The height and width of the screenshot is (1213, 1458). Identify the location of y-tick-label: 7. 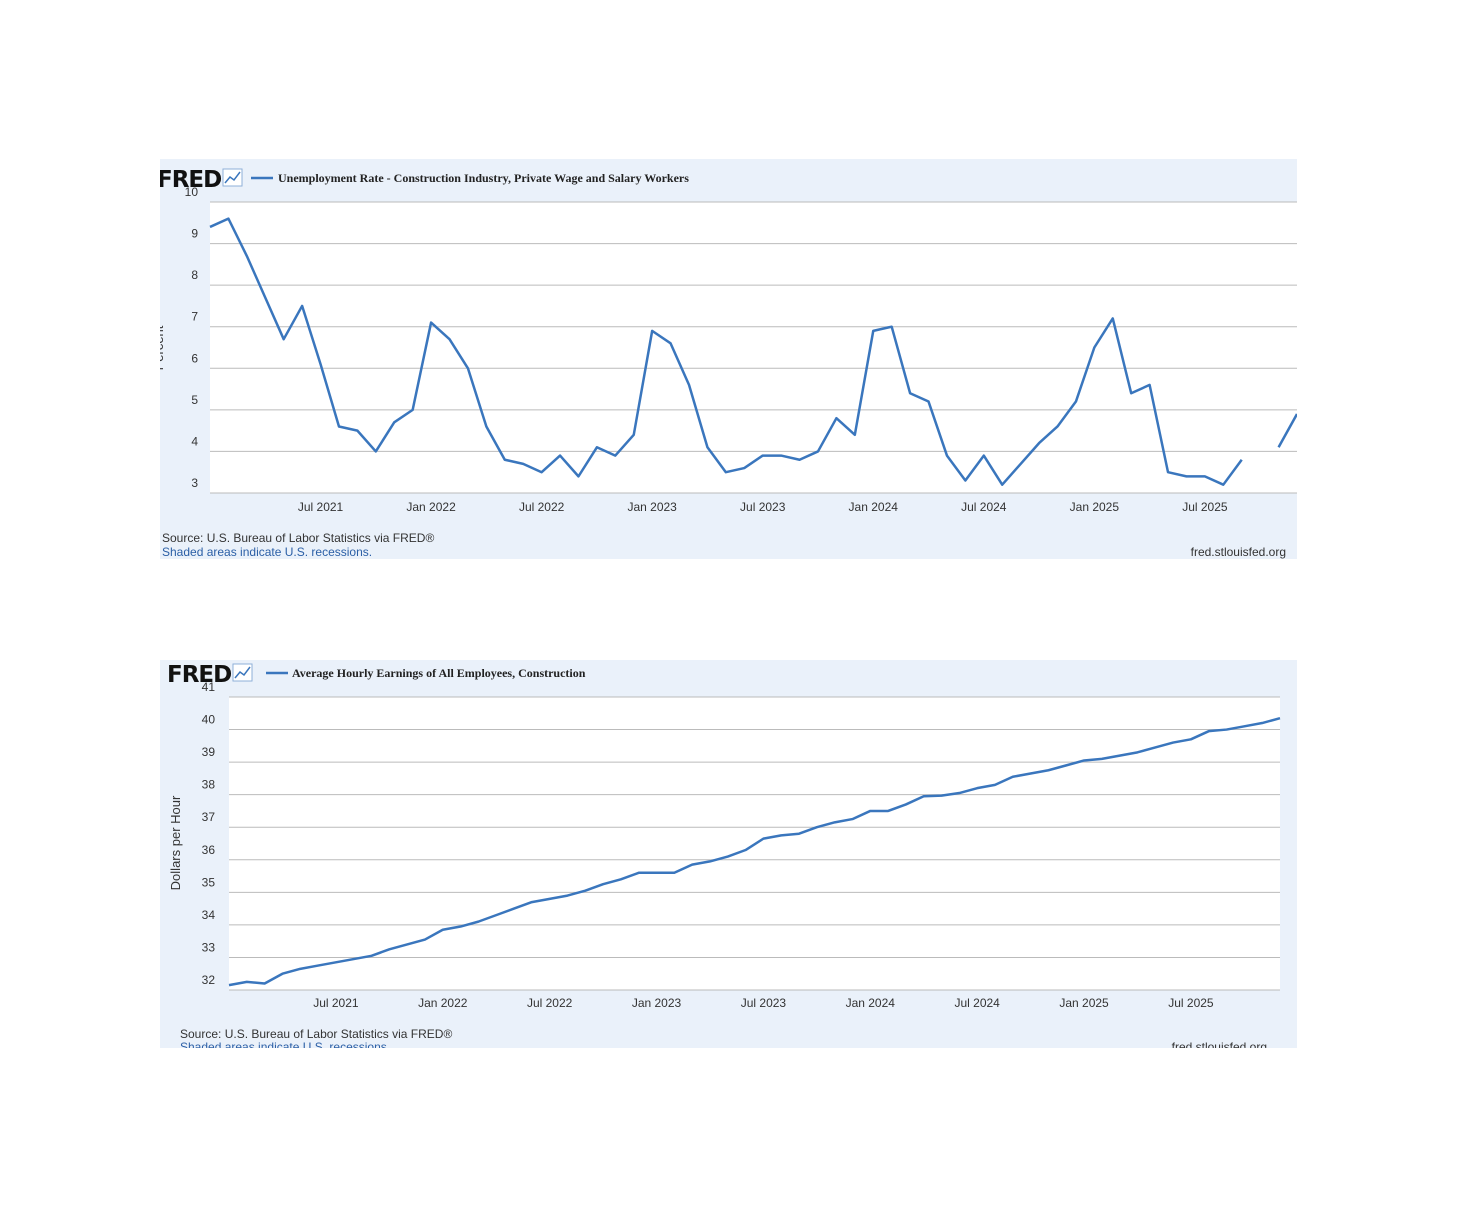
(194, 317).